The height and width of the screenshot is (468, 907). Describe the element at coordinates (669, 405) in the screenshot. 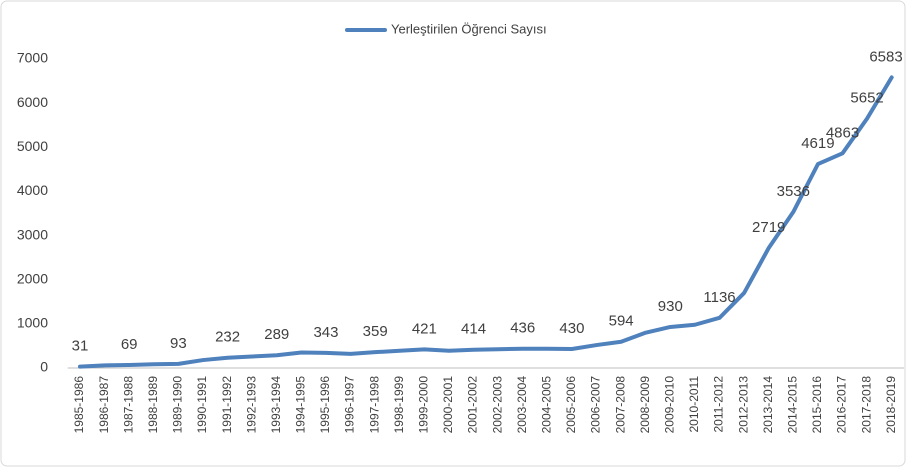

I see `x-tick-label: 2009-2010` at that location.